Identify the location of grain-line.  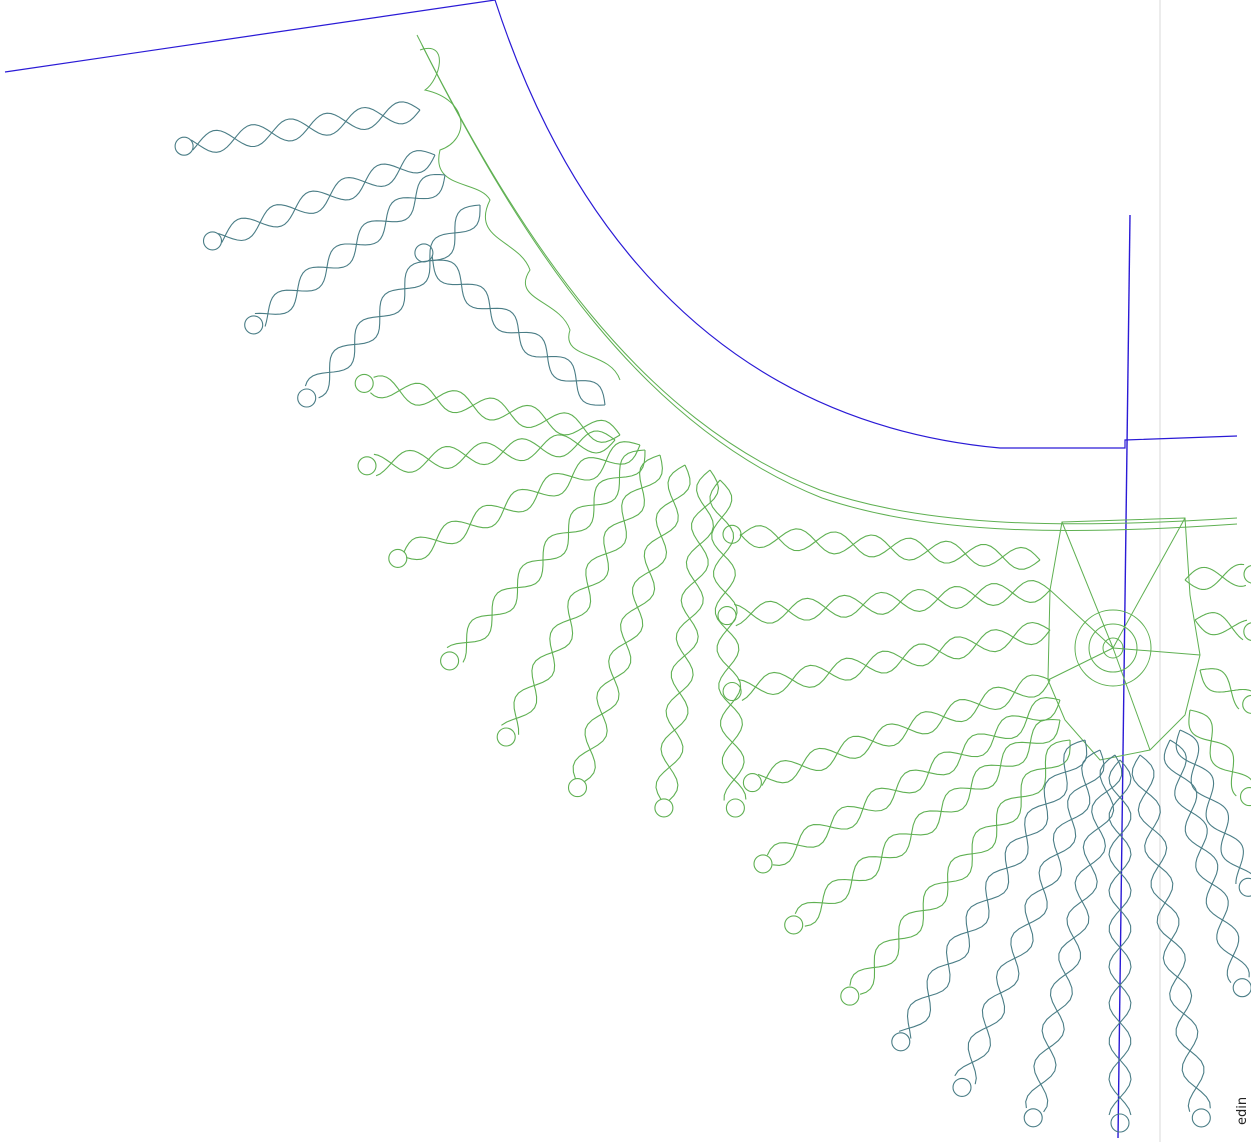
(1124, 676).